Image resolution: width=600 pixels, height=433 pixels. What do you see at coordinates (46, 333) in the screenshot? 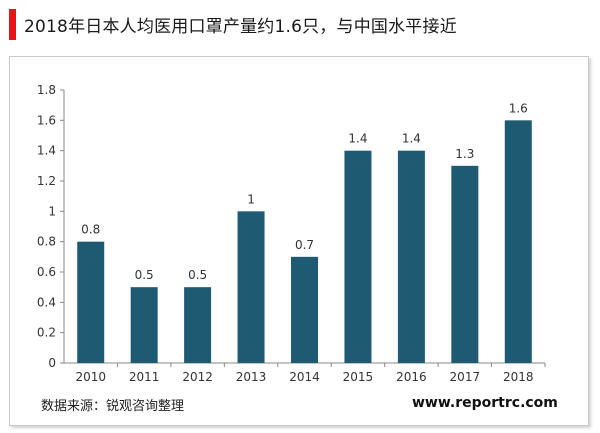
I see `y-tick-label: 0.2` at bounding box center [46, 333].